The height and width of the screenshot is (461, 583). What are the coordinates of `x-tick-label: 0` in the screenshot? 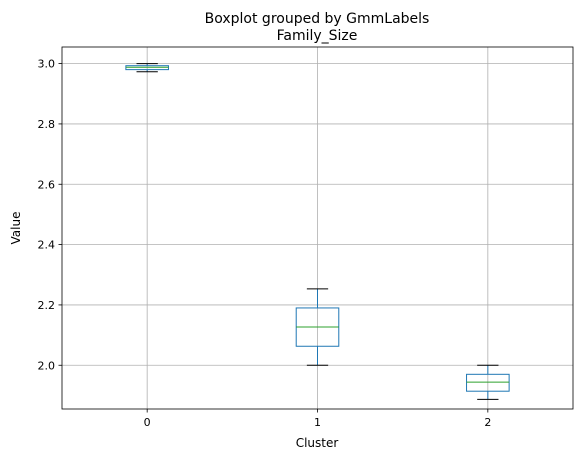 It's located at (147, 422).